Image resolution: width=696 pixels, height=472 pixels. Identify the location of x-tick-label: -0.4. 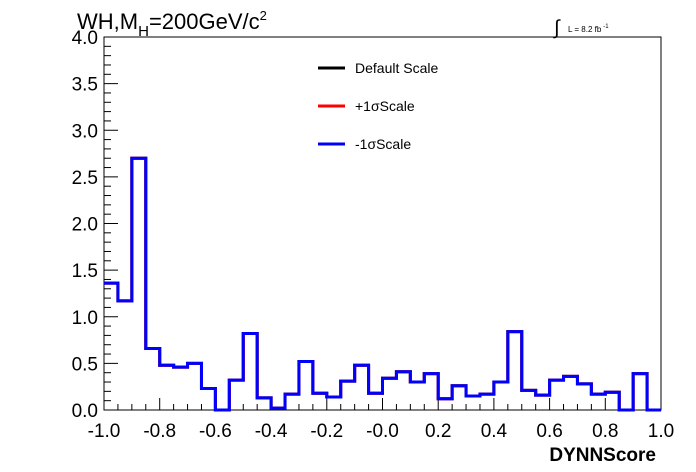
(271, 431).